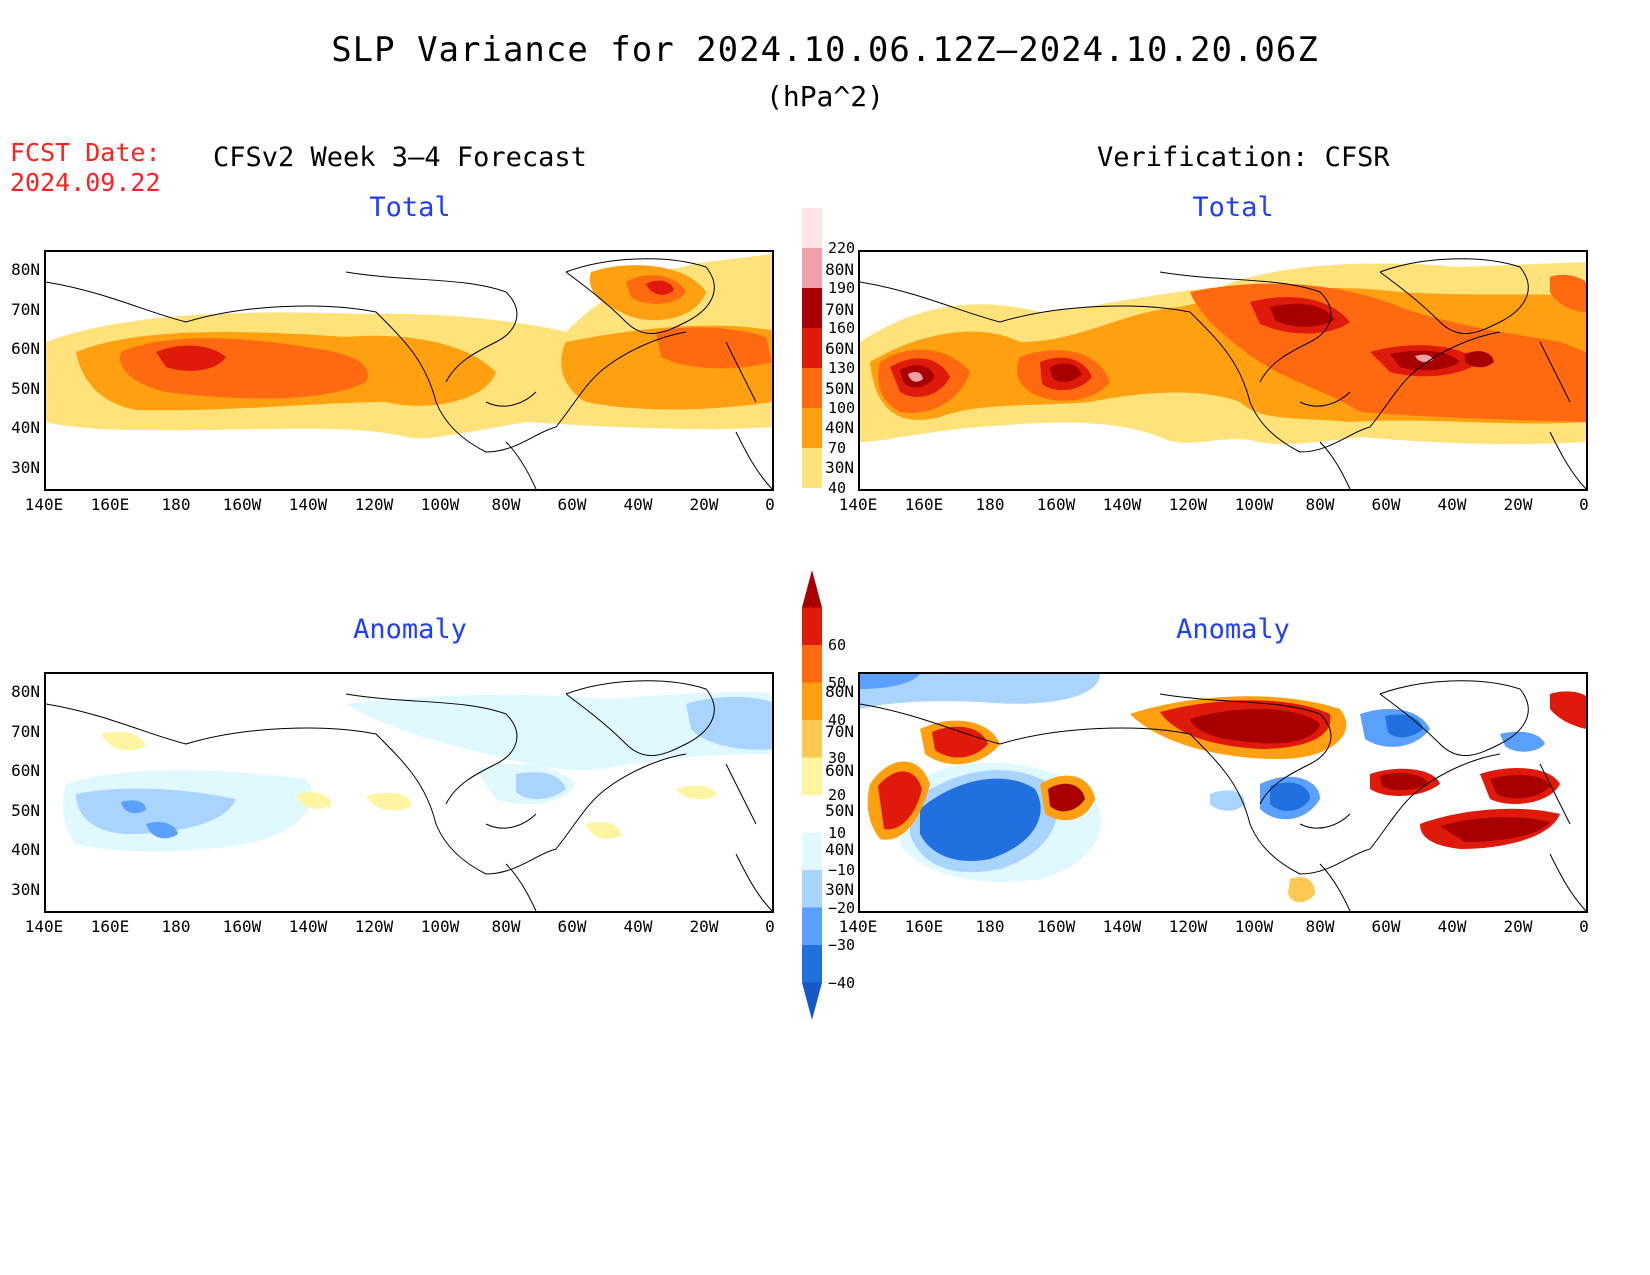  What do you see at coordinates (400, 157) in the screenshot?
I see `forecast-column-title: CFSv2 Week 3–4 Forecast` at bounding box center [400, 157].